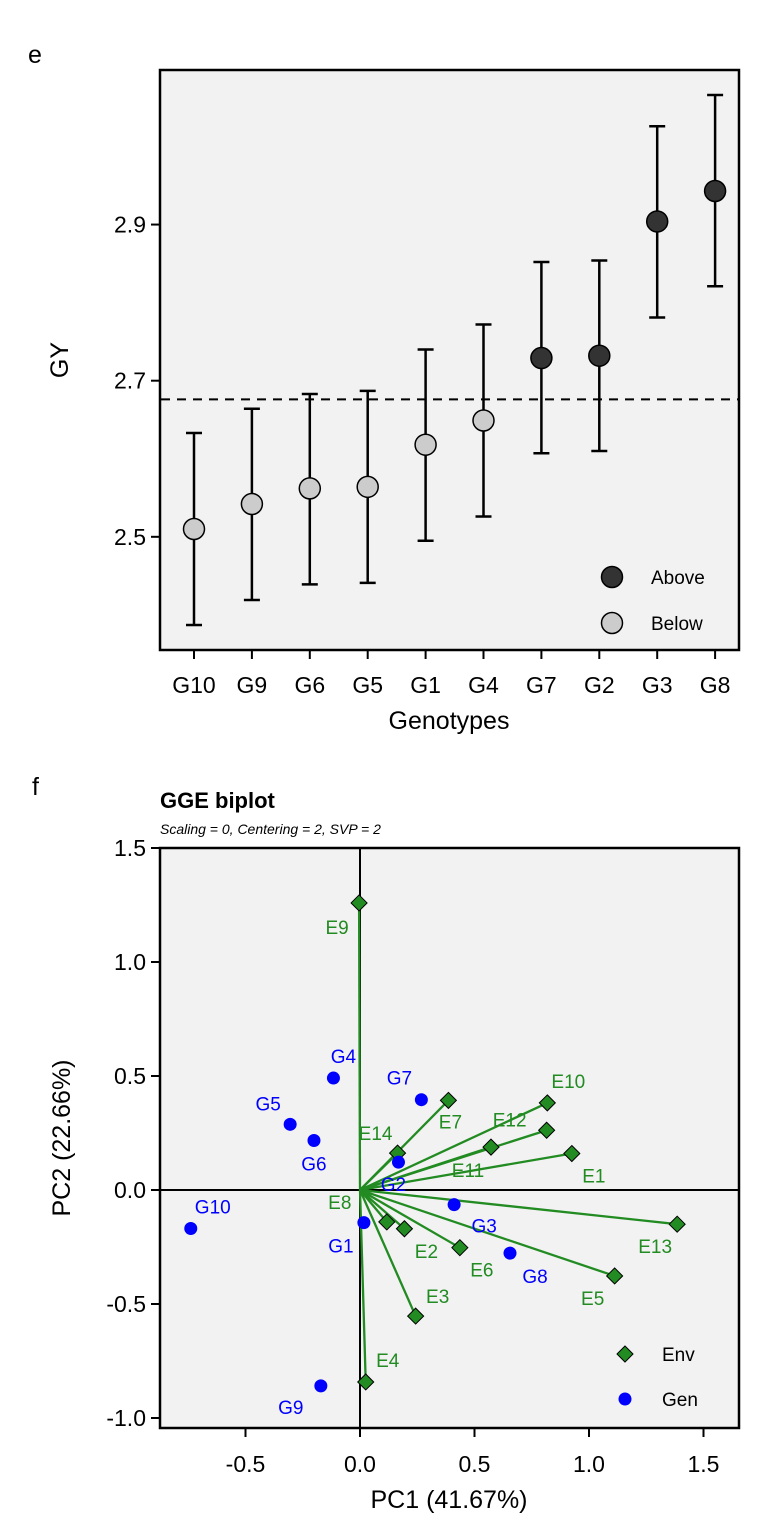 The image size is (768, 1536). Describe the element at coordinates (130, 381) in the screenshot. I see `y-tick-label: 2.7` at that location.